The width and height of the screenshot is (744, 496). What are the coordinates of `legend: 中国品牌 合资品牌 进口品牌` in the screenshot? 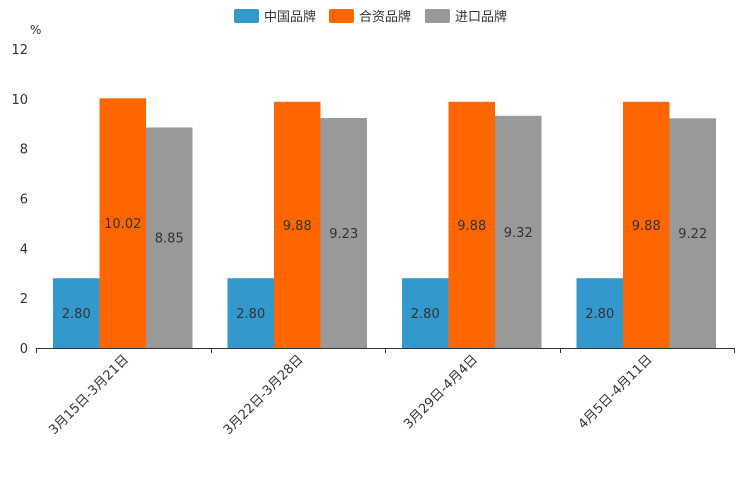 It's located at (370, 17).